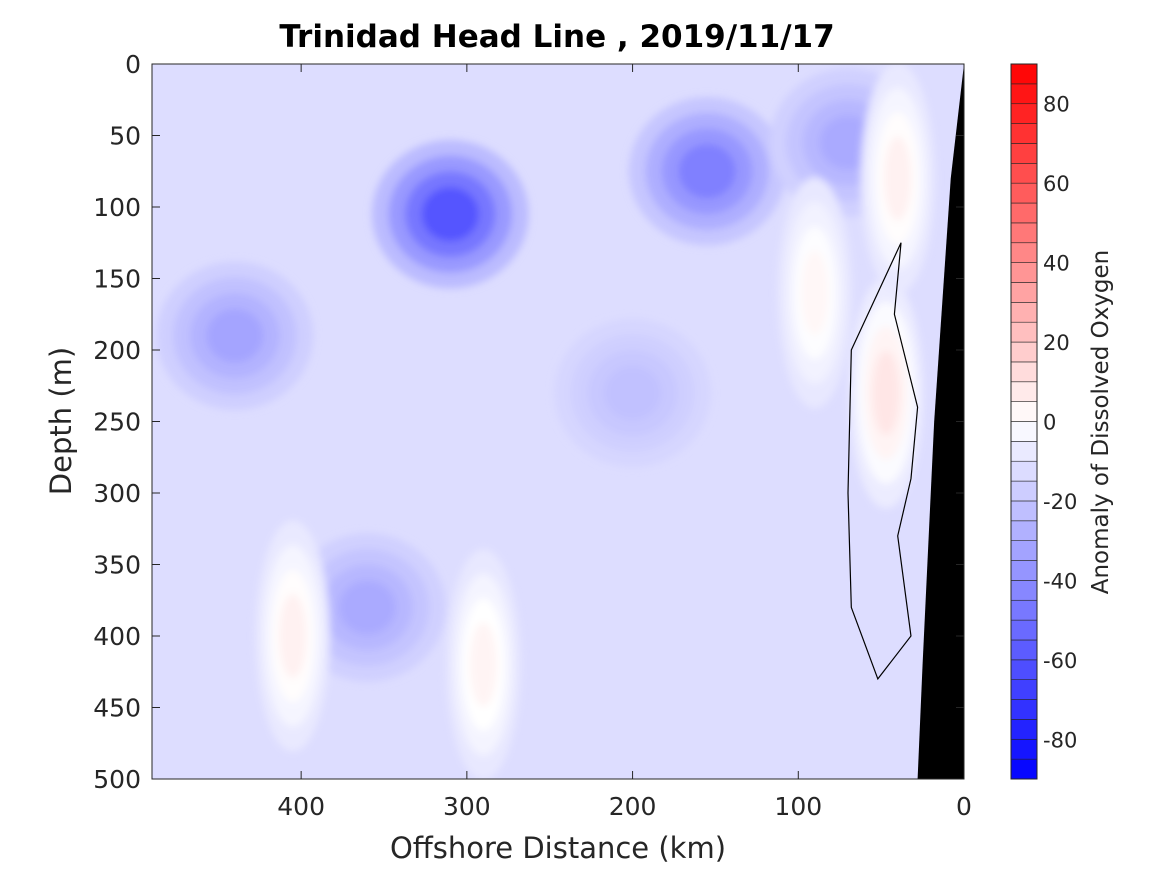  What do you see at coordinates (467, 806) in the screenshot?
I see `x-tick-label: 300` at bounding box center [467, 806].